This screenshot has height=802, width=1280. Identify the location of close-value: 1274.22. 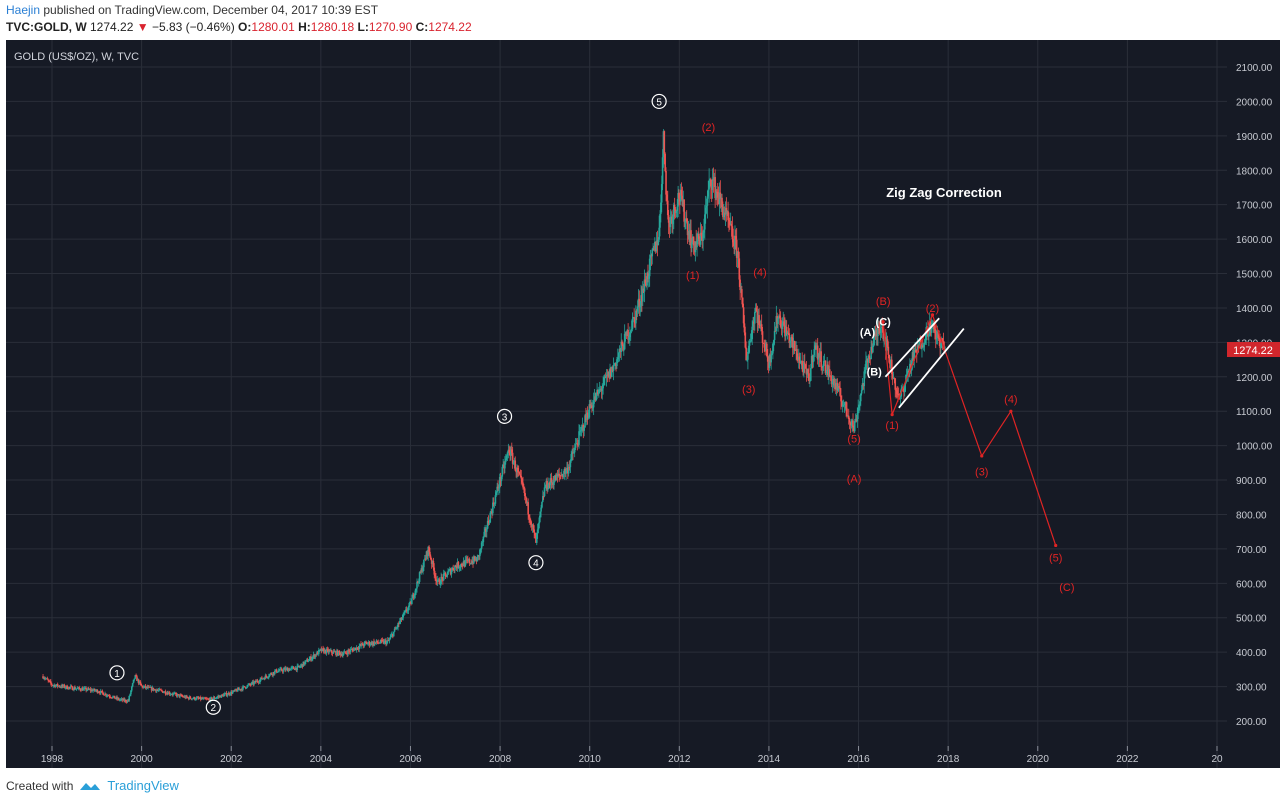
(450, 27).